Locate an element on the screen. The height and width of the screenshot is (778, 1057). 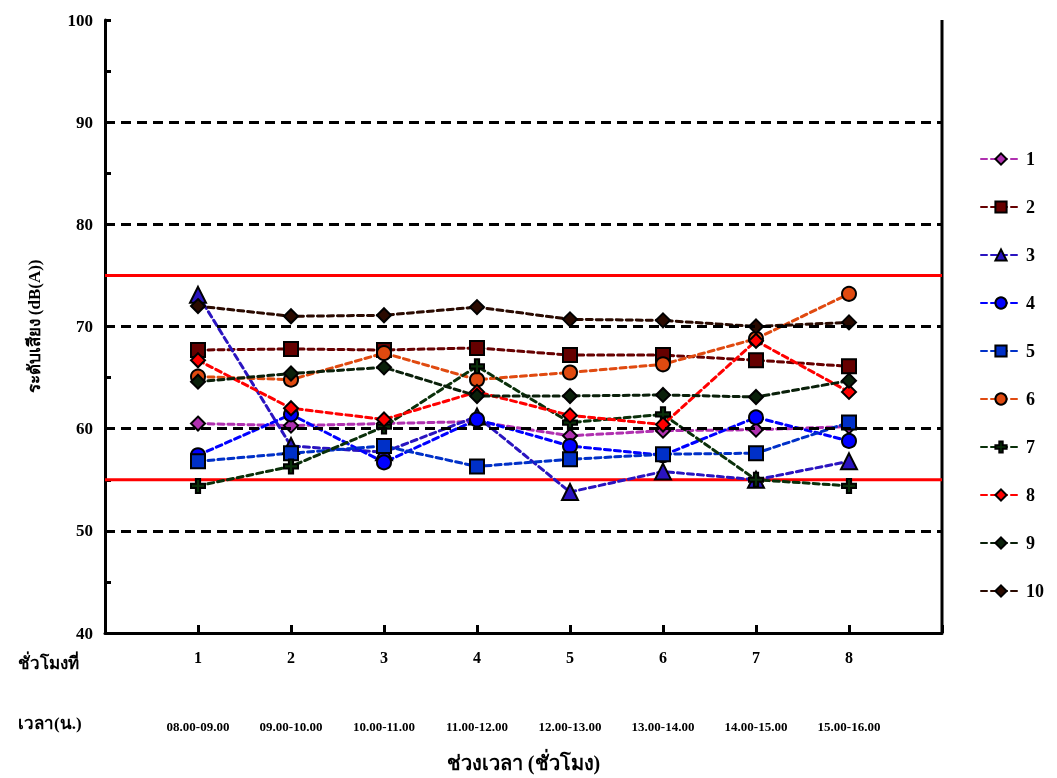
y-tick-label: 40 is located at coordinates (84, 633).